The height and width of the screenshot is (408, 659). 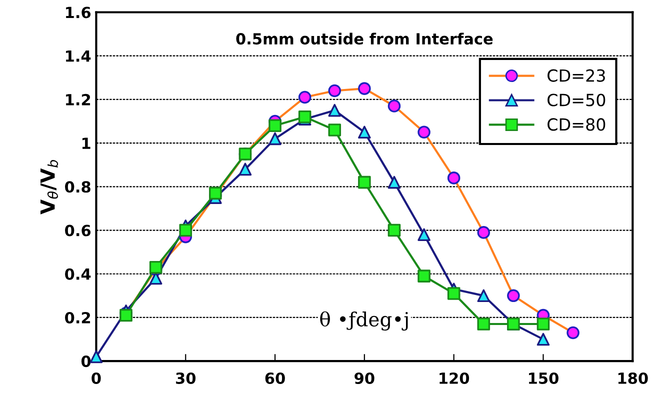 I want to click on y-tick-label: 0.2, so click(x=77, y=318).